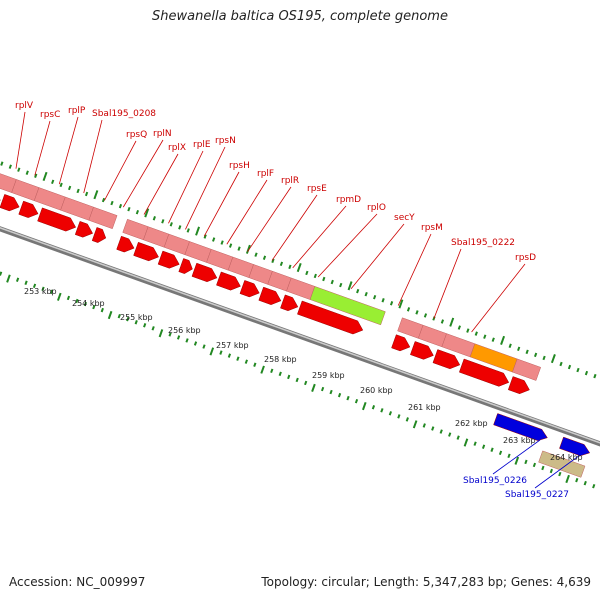 Image resolution: width=600 pixels, height=600 pixels. Describe the element at coordinates (177, 148) in the screenshot. I see `gene-label: rplX` at that location.